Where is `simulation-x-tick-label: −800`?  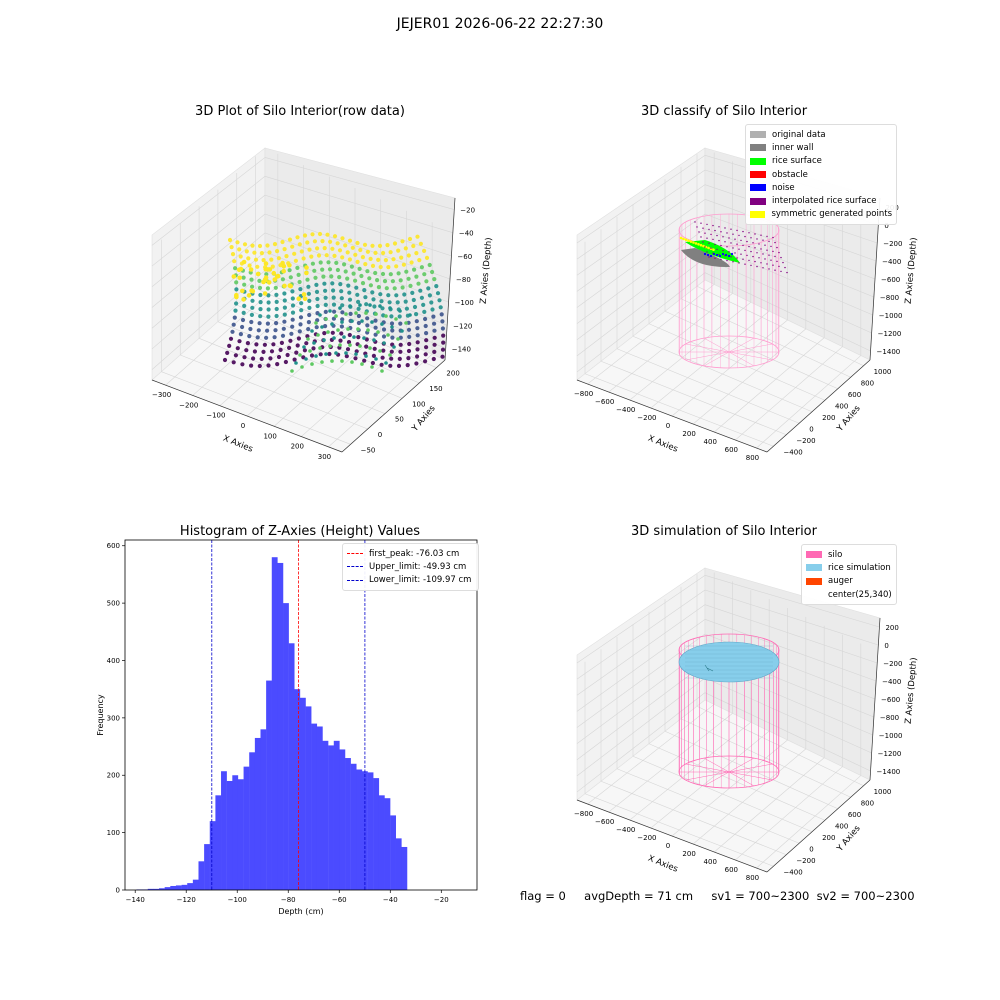
simulation-x-tick-label: −800 is located at coordinates (583, 814).